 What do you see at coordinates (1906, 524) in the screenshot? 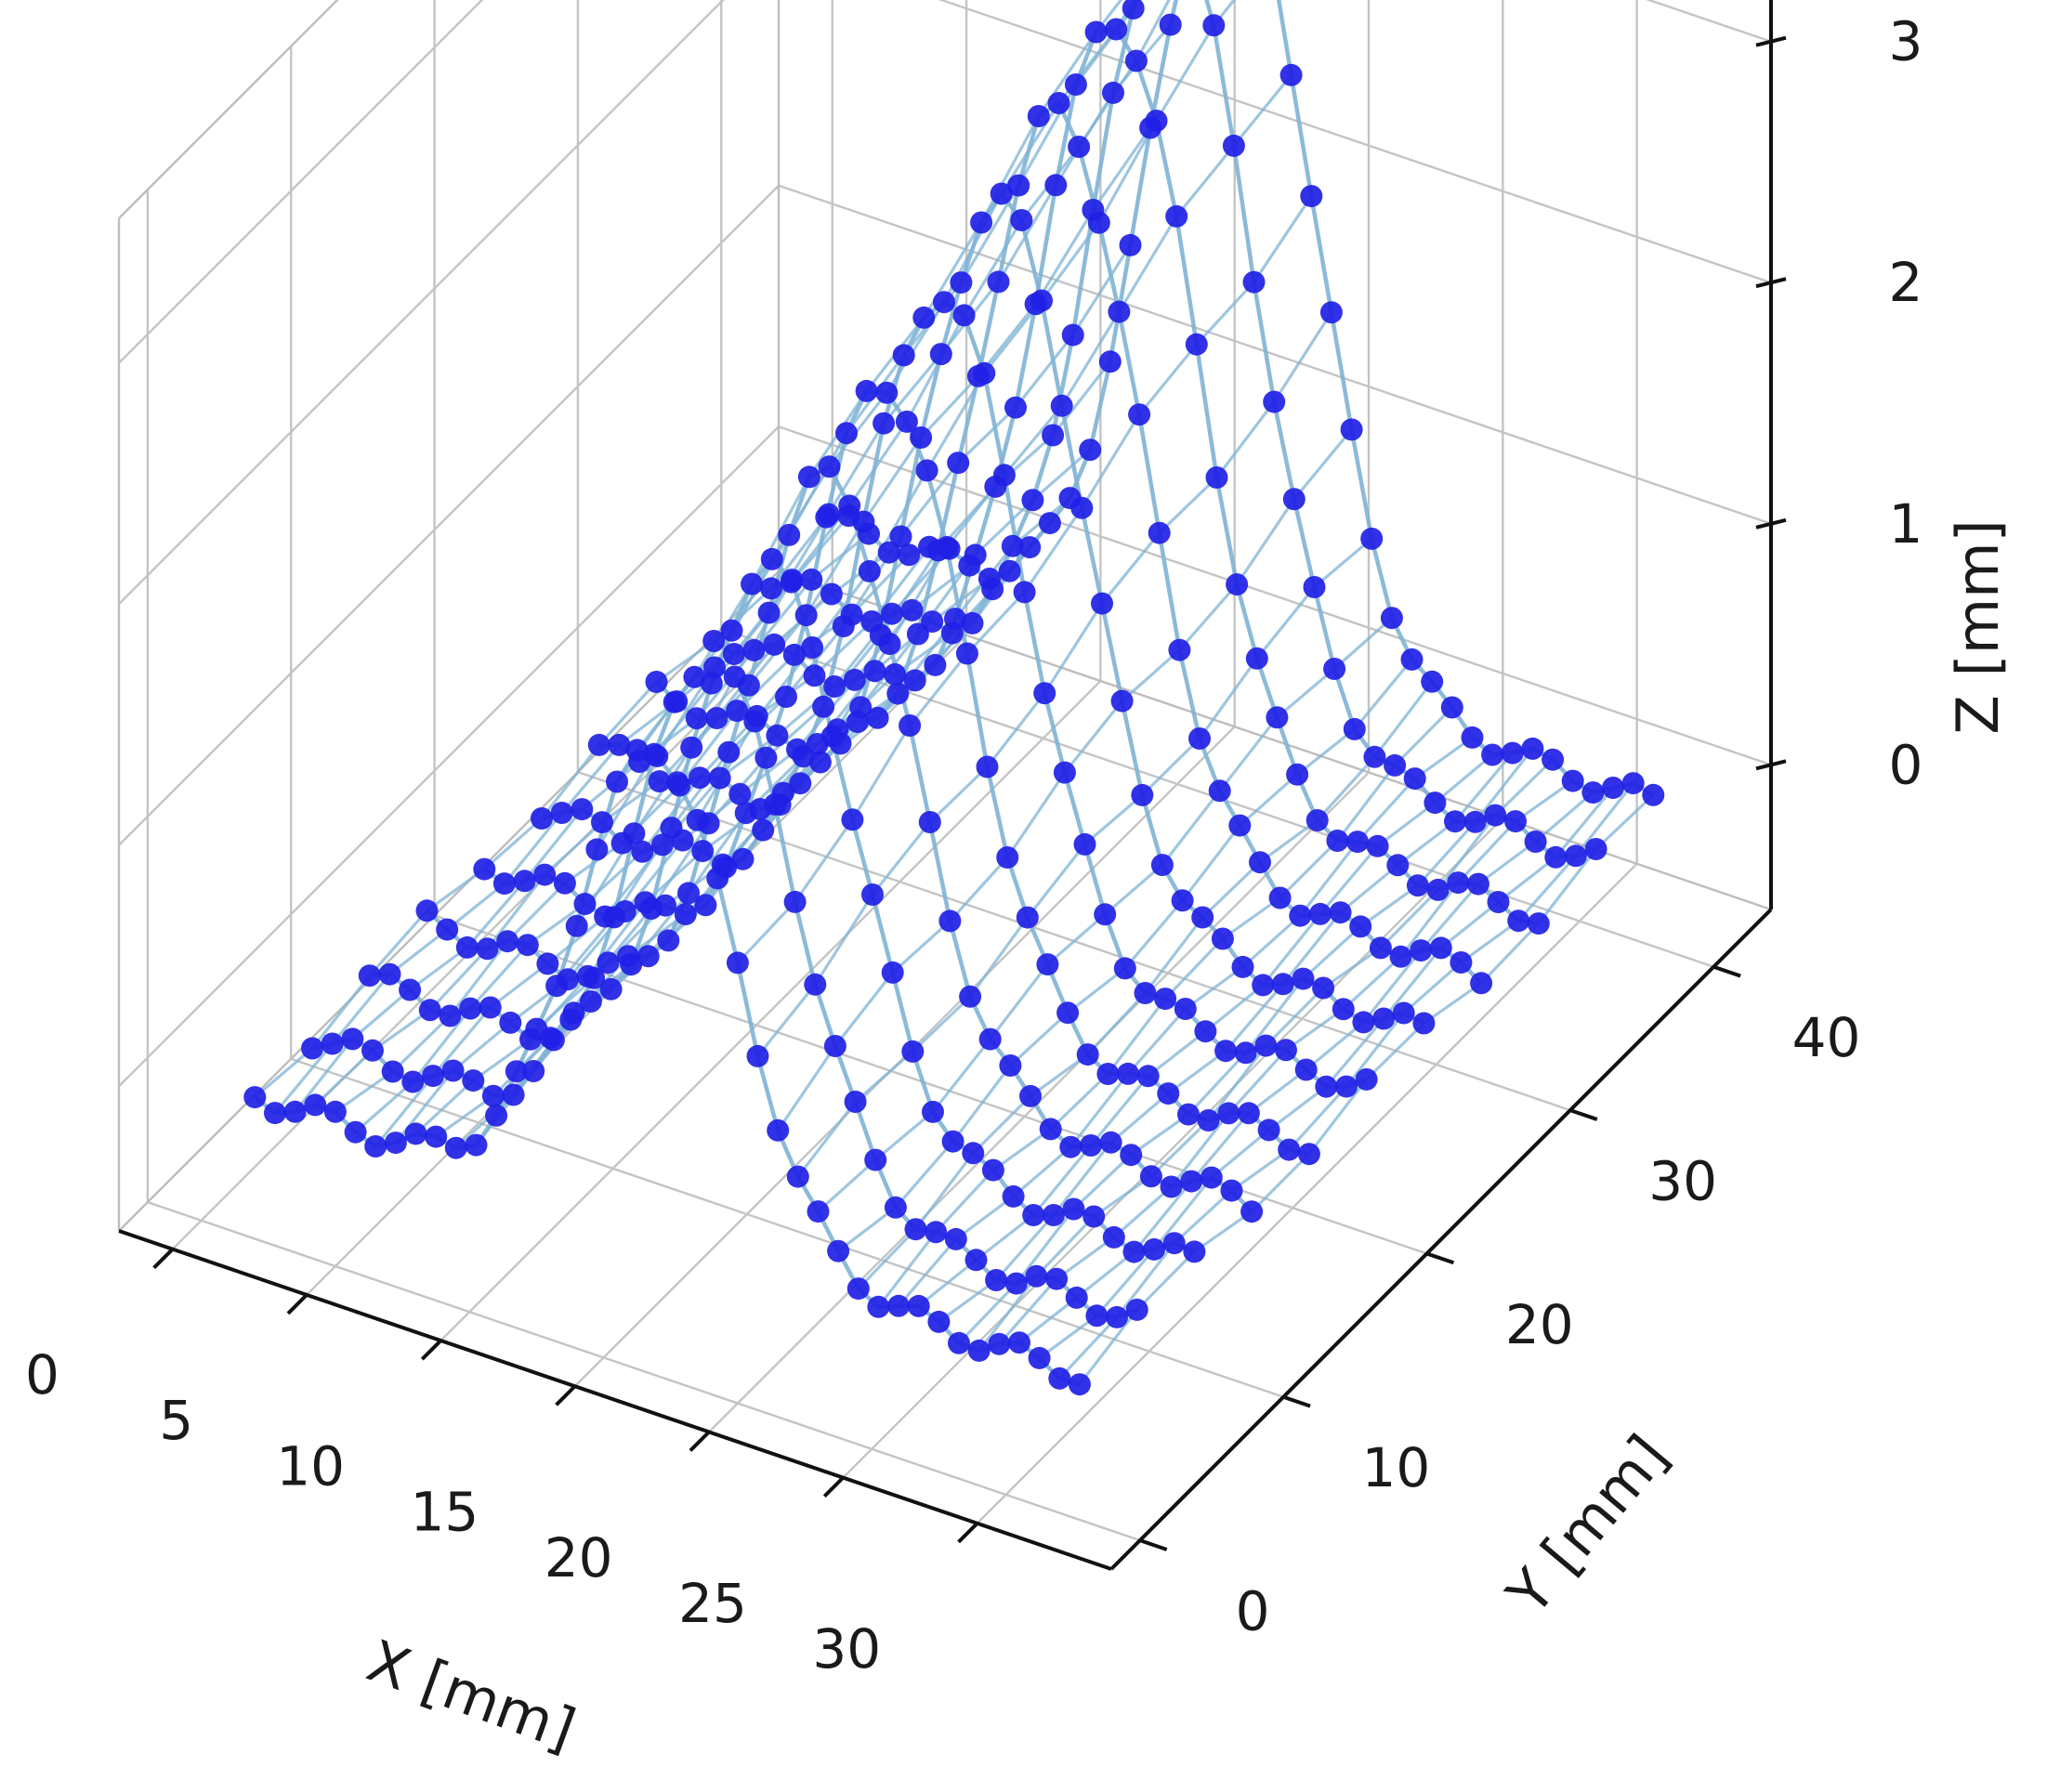
I see `z-tick-label: 1` at bounding box center [1906, 524].